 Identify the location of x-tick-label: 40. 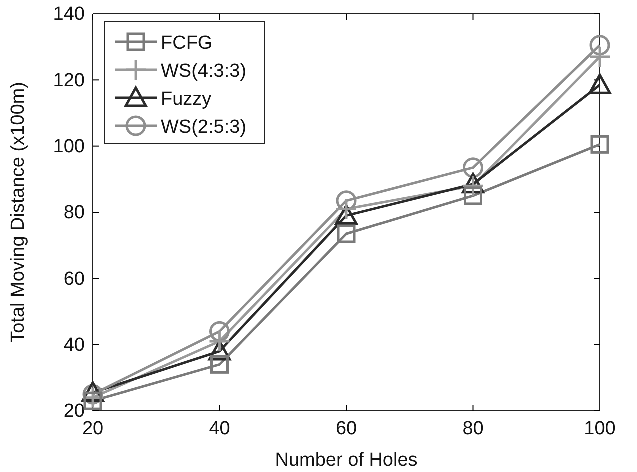
(219, 429).